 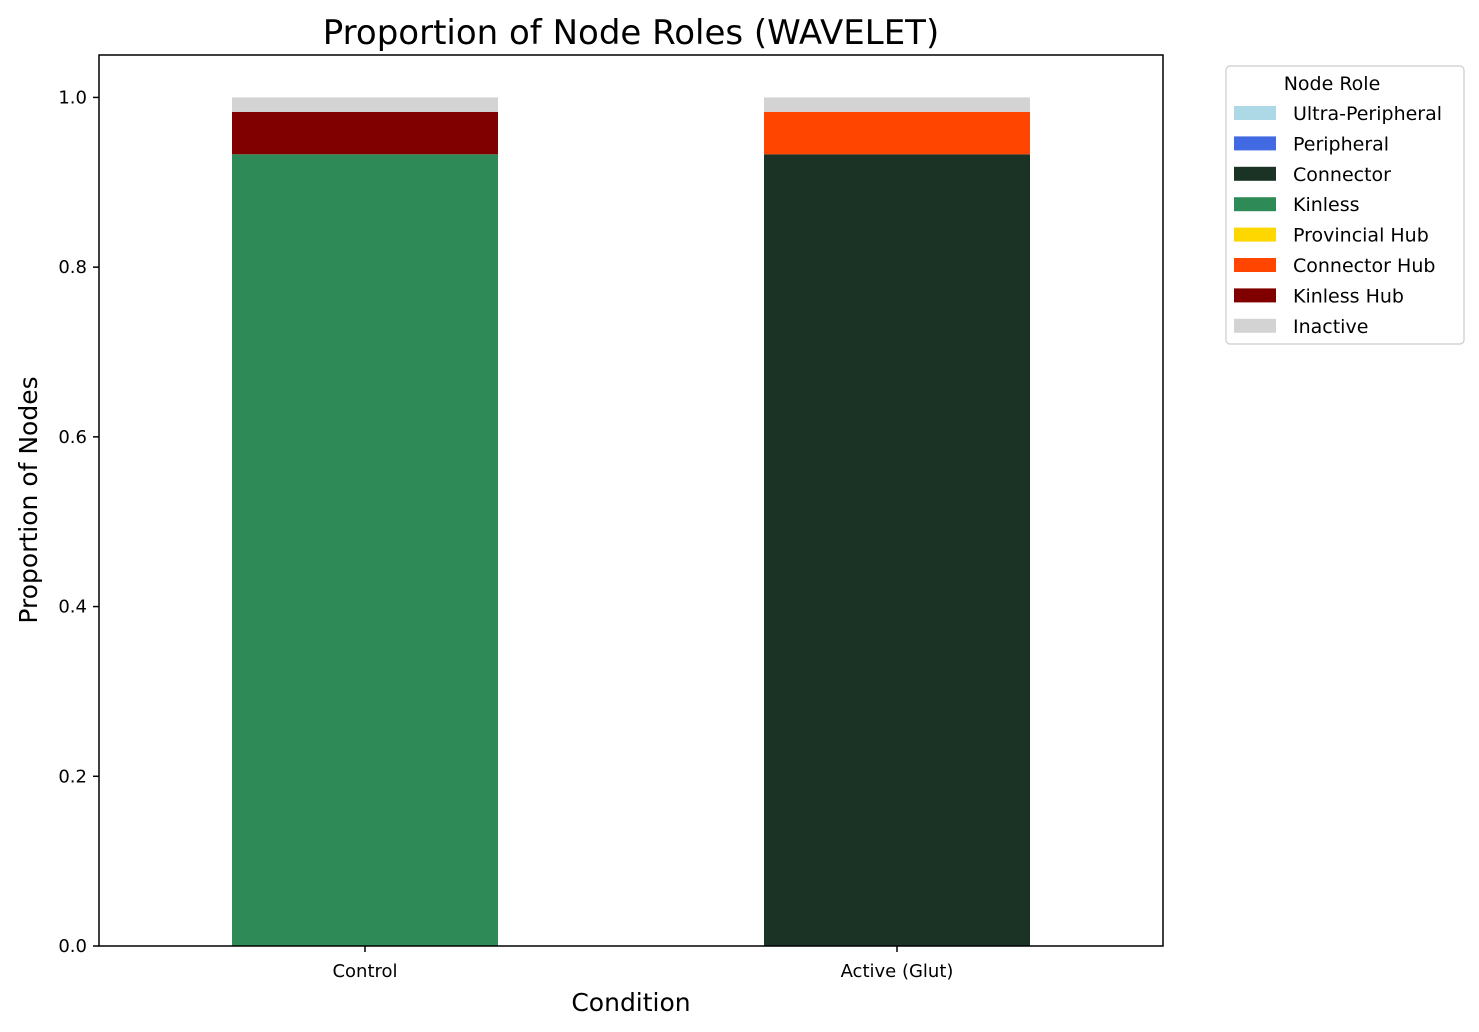 I want to click on y-tick-label: 0.6, so click(x=72, y=437).